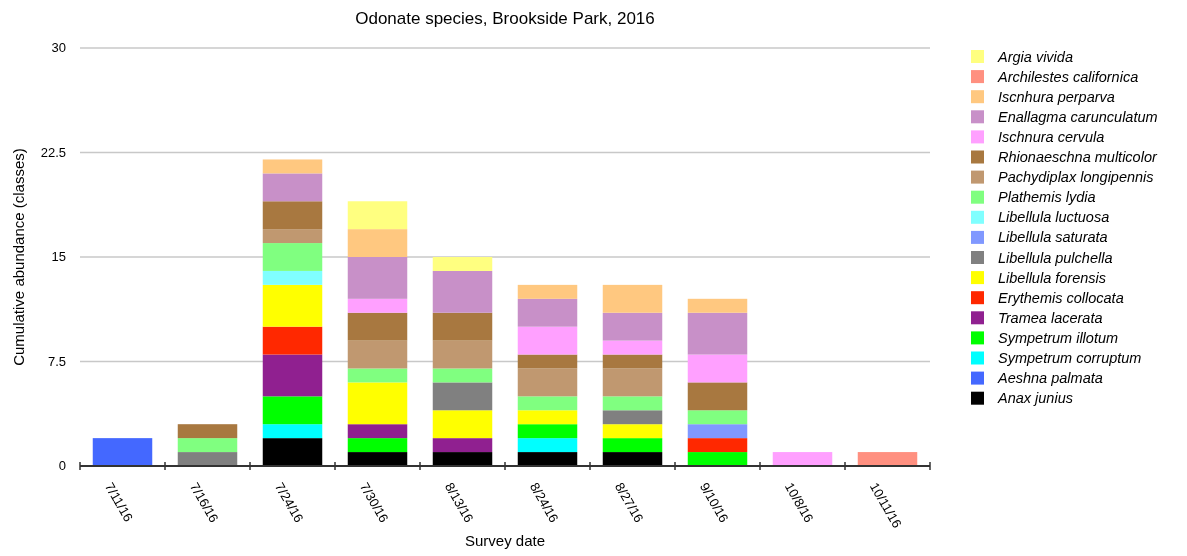 This screenshot has width=1187, height=556. I want to click on legend-label: Ischnura cervula, so click(1051, 136).